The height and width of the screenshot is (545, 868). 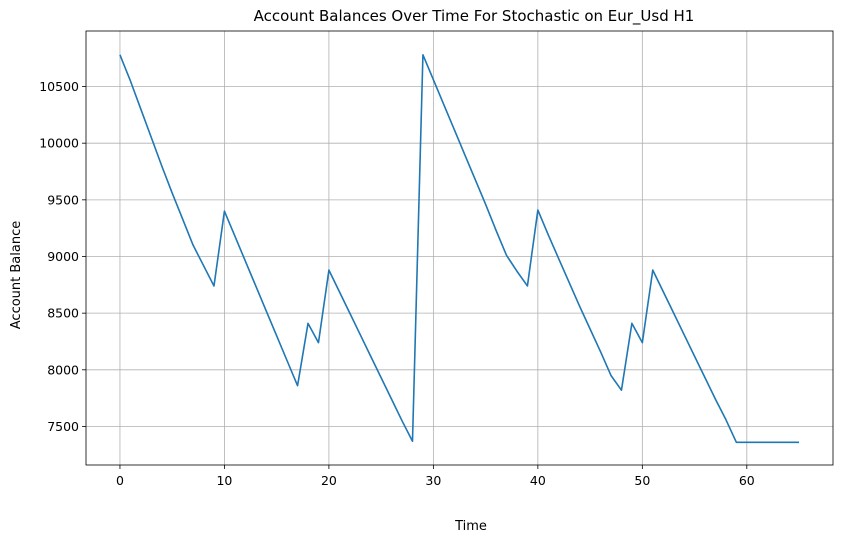 What do you see at coordinates (470, 526) in the screenshot?
I see `x-axis-label: Time` at bounding box center [470, 526].